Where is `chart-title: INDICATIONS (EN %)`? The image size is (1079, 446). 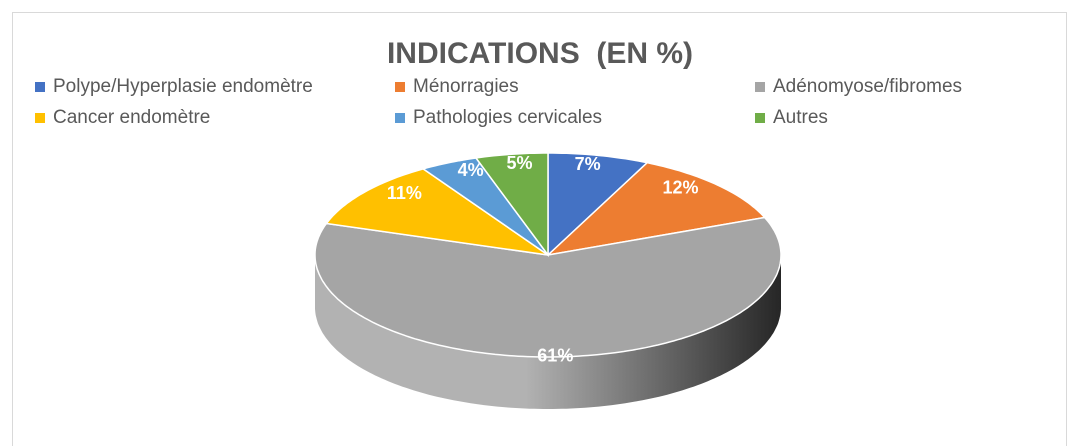 chart-title: INDICATIONS (EN %) is located at coordinates (540, 53).